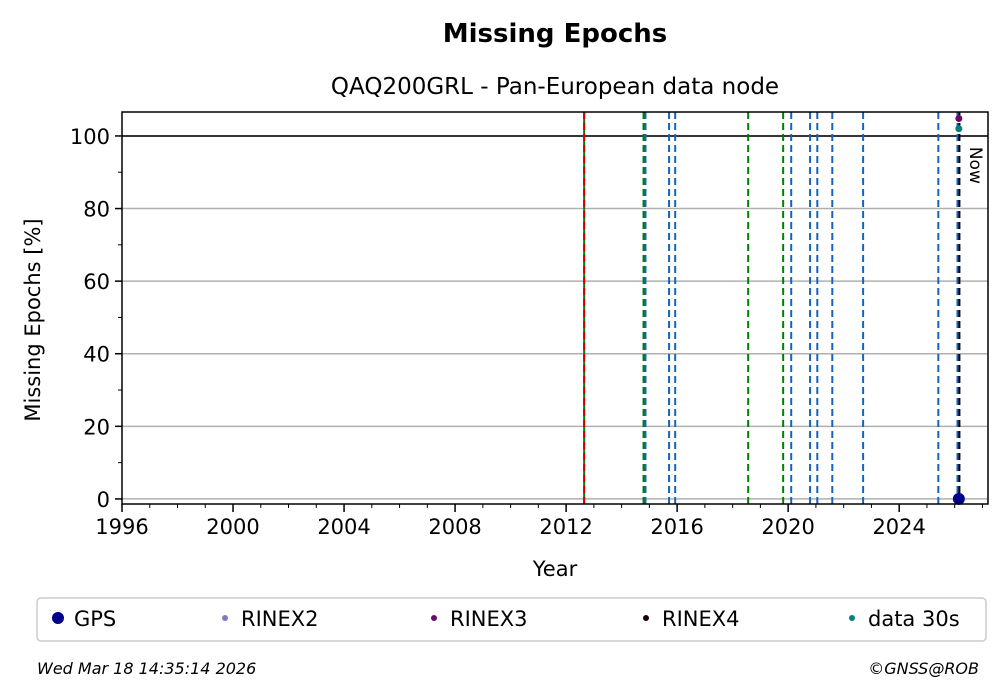  Describe the element at coordinates (96, 210) in the screenshot. I see `y-tick-label: 80` at that location.